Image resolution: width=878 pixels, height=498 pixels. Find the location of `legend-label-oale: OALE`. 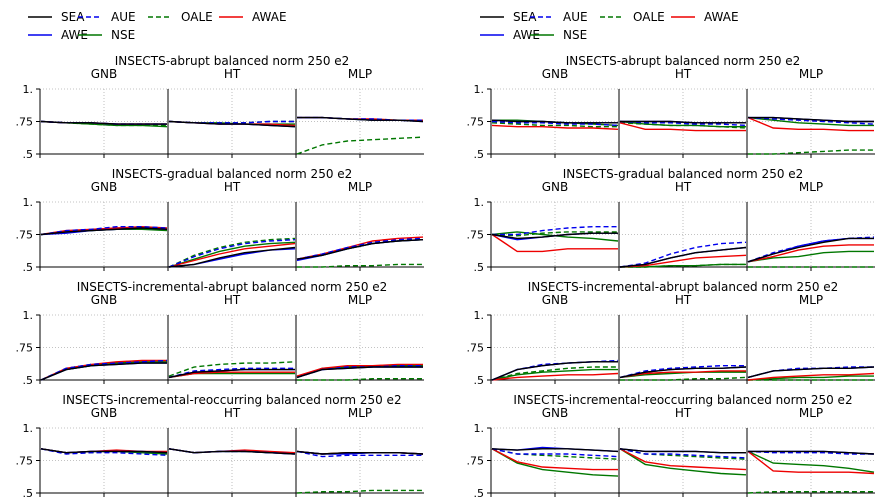

legend-label-oale: OALE is located at coordinates (197, 17).